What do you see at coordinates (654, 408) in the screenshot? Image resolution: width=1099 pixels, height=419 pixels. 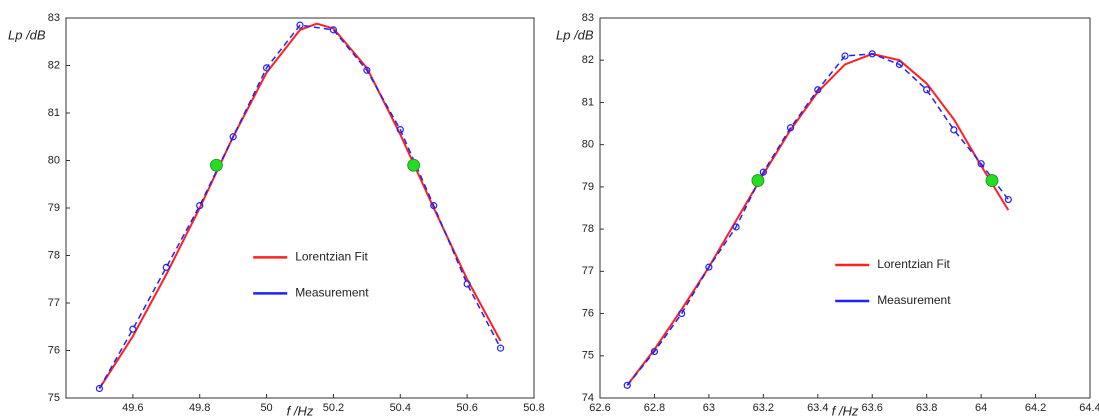 I see `x-tick-label: 62.8` at bounding box center [654, 408].